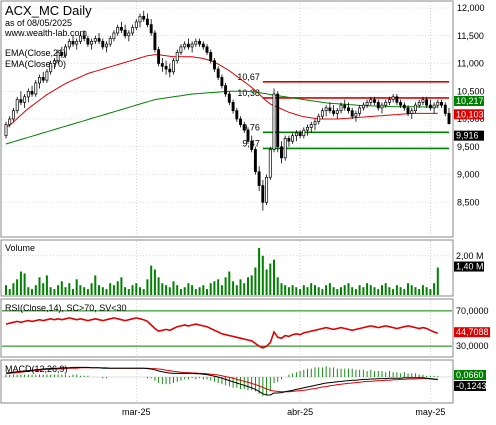 This screenshot has height=425, width=496. What do you see at coordinates (36, 369) in the screenshot?
I see `macd-title: MACD(12,26,9)` at bounding box center [36, 369].